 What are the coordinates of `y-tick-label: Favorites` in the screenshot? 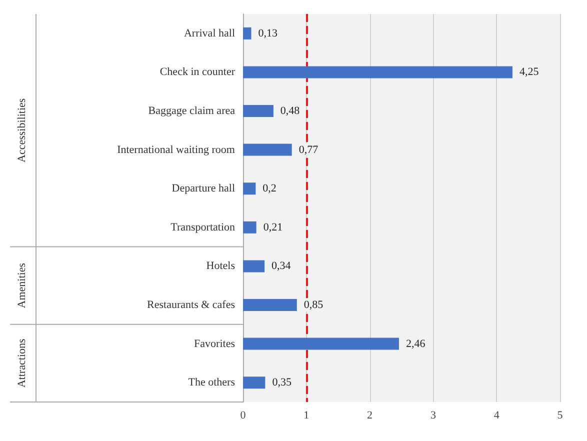 It's located at (214, 344).